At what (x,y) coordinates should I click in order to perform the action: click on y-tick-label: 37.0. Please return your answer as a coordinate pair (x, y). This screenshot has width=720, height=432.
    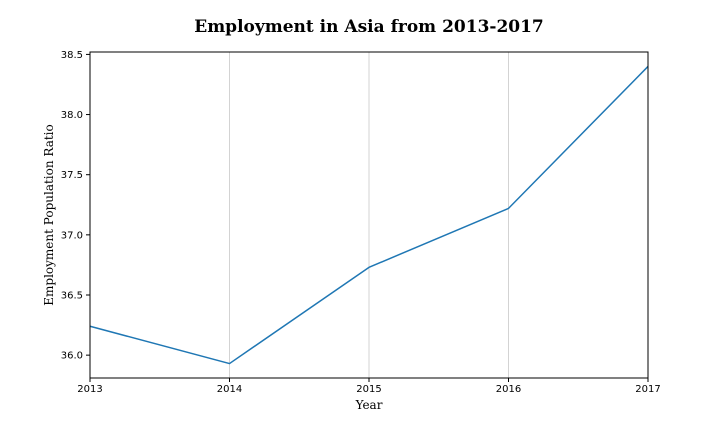
    Looking at the image, I should click on (72, 235).